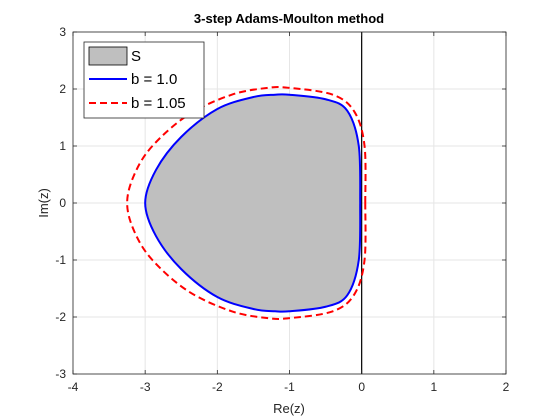 This screenshot has height=420, width=560. I want to click on legend-label-region: S, so click(136, 56).